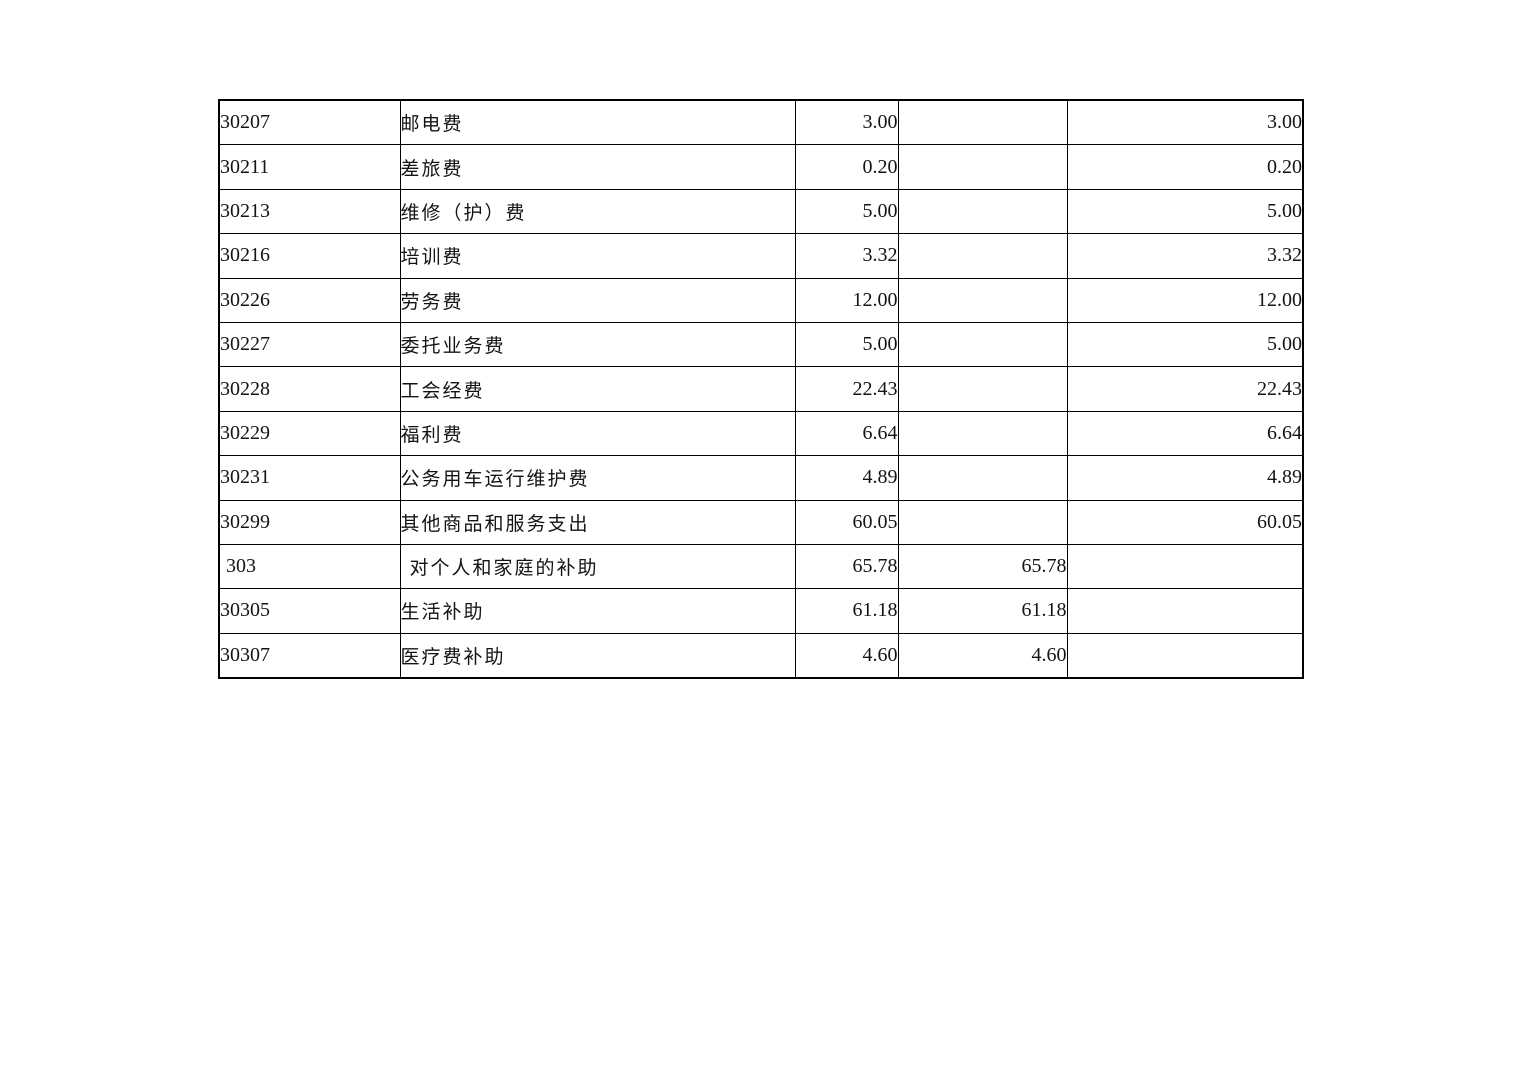  I want to click on amount-cell-1: 60.05, so click(846, 522).